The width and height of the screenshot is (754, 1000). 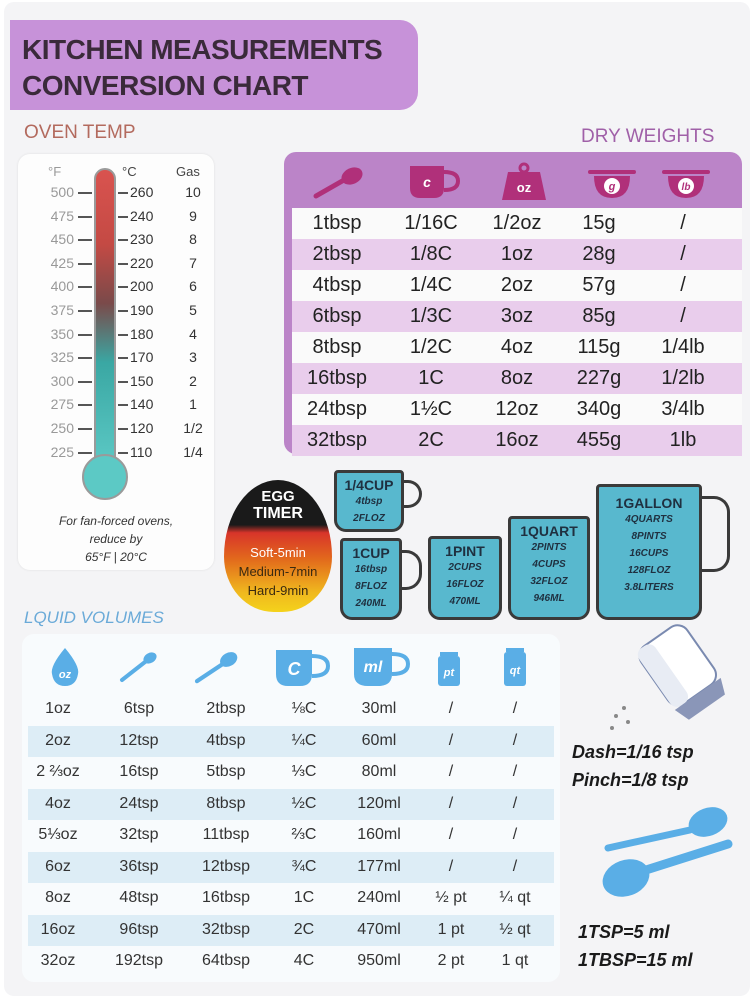 I want to click on egg-medium-time: Medium-7min, so click(x=278, y=571).